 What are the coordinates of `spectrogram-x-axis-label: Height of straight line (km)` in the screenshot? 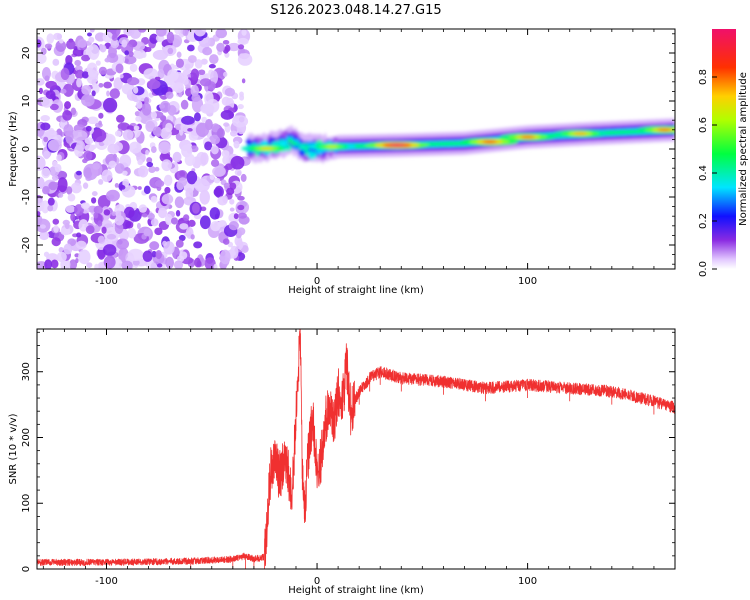 It's located at (356, 290).